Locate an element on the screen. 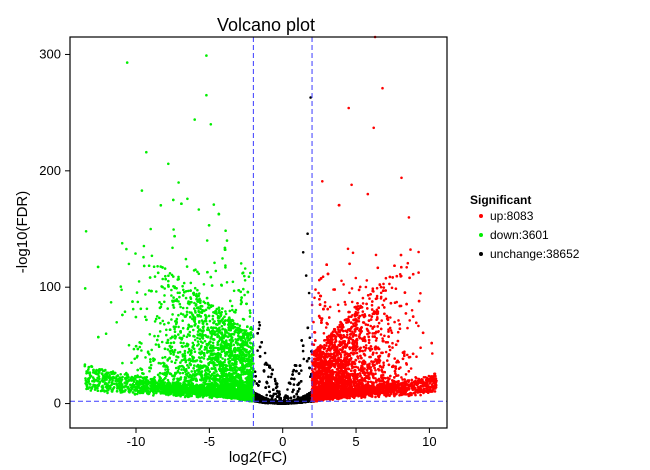 The height and width of the screenshot is (470, 650). chart-title: Volcano plot is located at coordinates (266, 25).